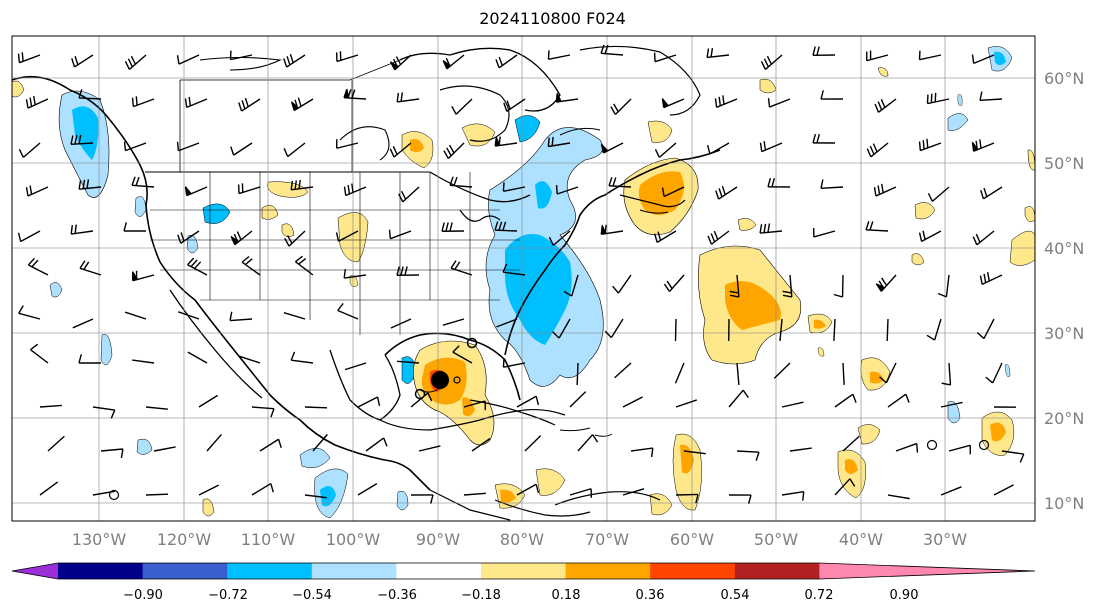 Image resolution: width=1105 pixels, height=615 pixels. What do you see at coordinates (607, 539) in the screenshot?
I see `lon-label: 70°W` at bounding box center [607, 539].